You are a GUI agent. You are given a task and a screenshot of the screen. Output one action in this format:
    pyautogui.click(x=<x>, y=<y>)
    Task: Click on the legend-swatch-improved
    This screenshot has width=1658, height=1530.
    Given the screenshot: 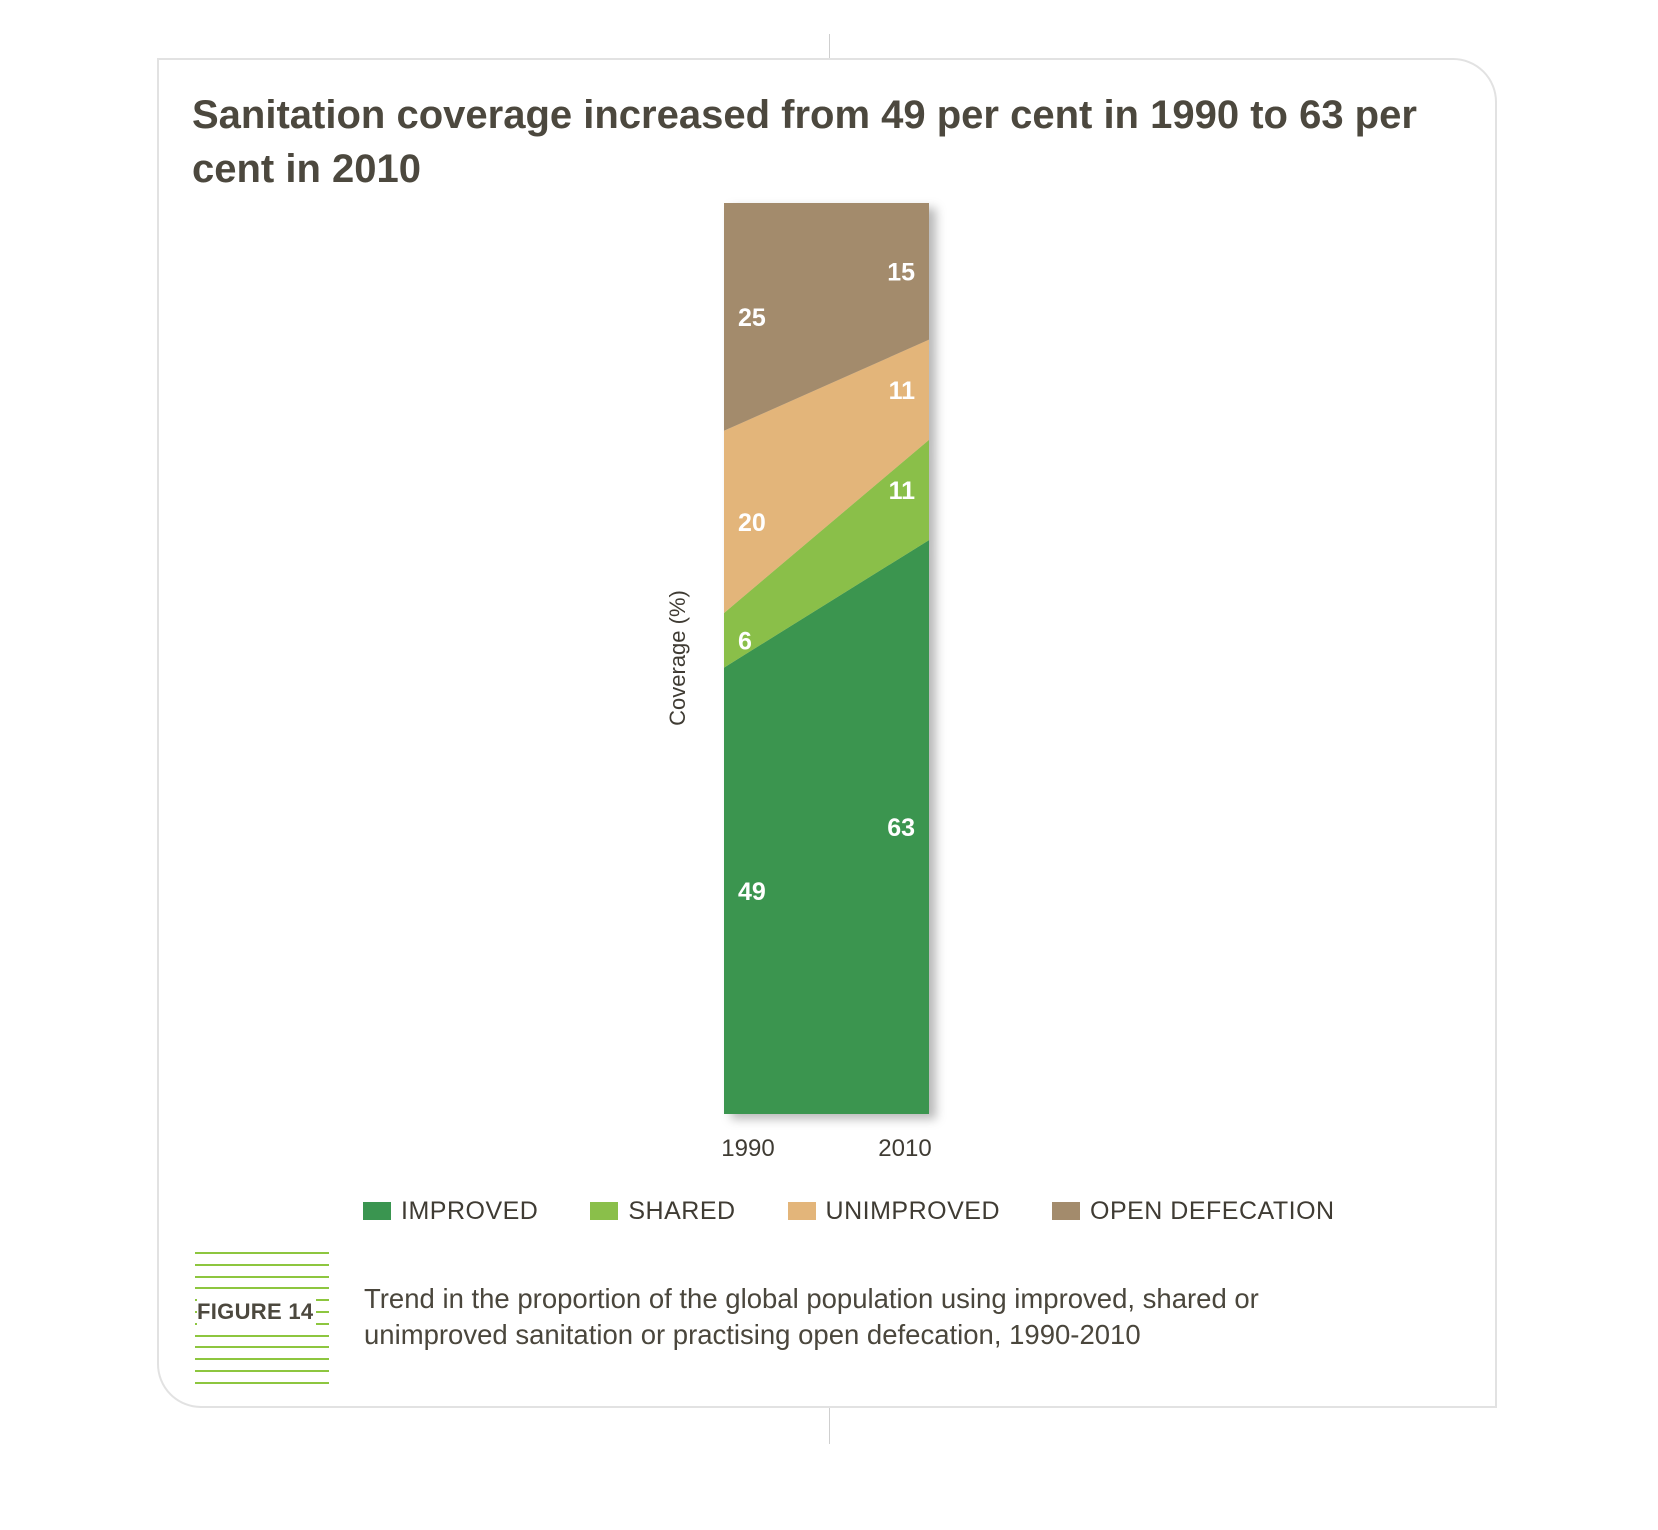 What is the action you would take?
    pyautogui.click(x=377, y=1211)
    